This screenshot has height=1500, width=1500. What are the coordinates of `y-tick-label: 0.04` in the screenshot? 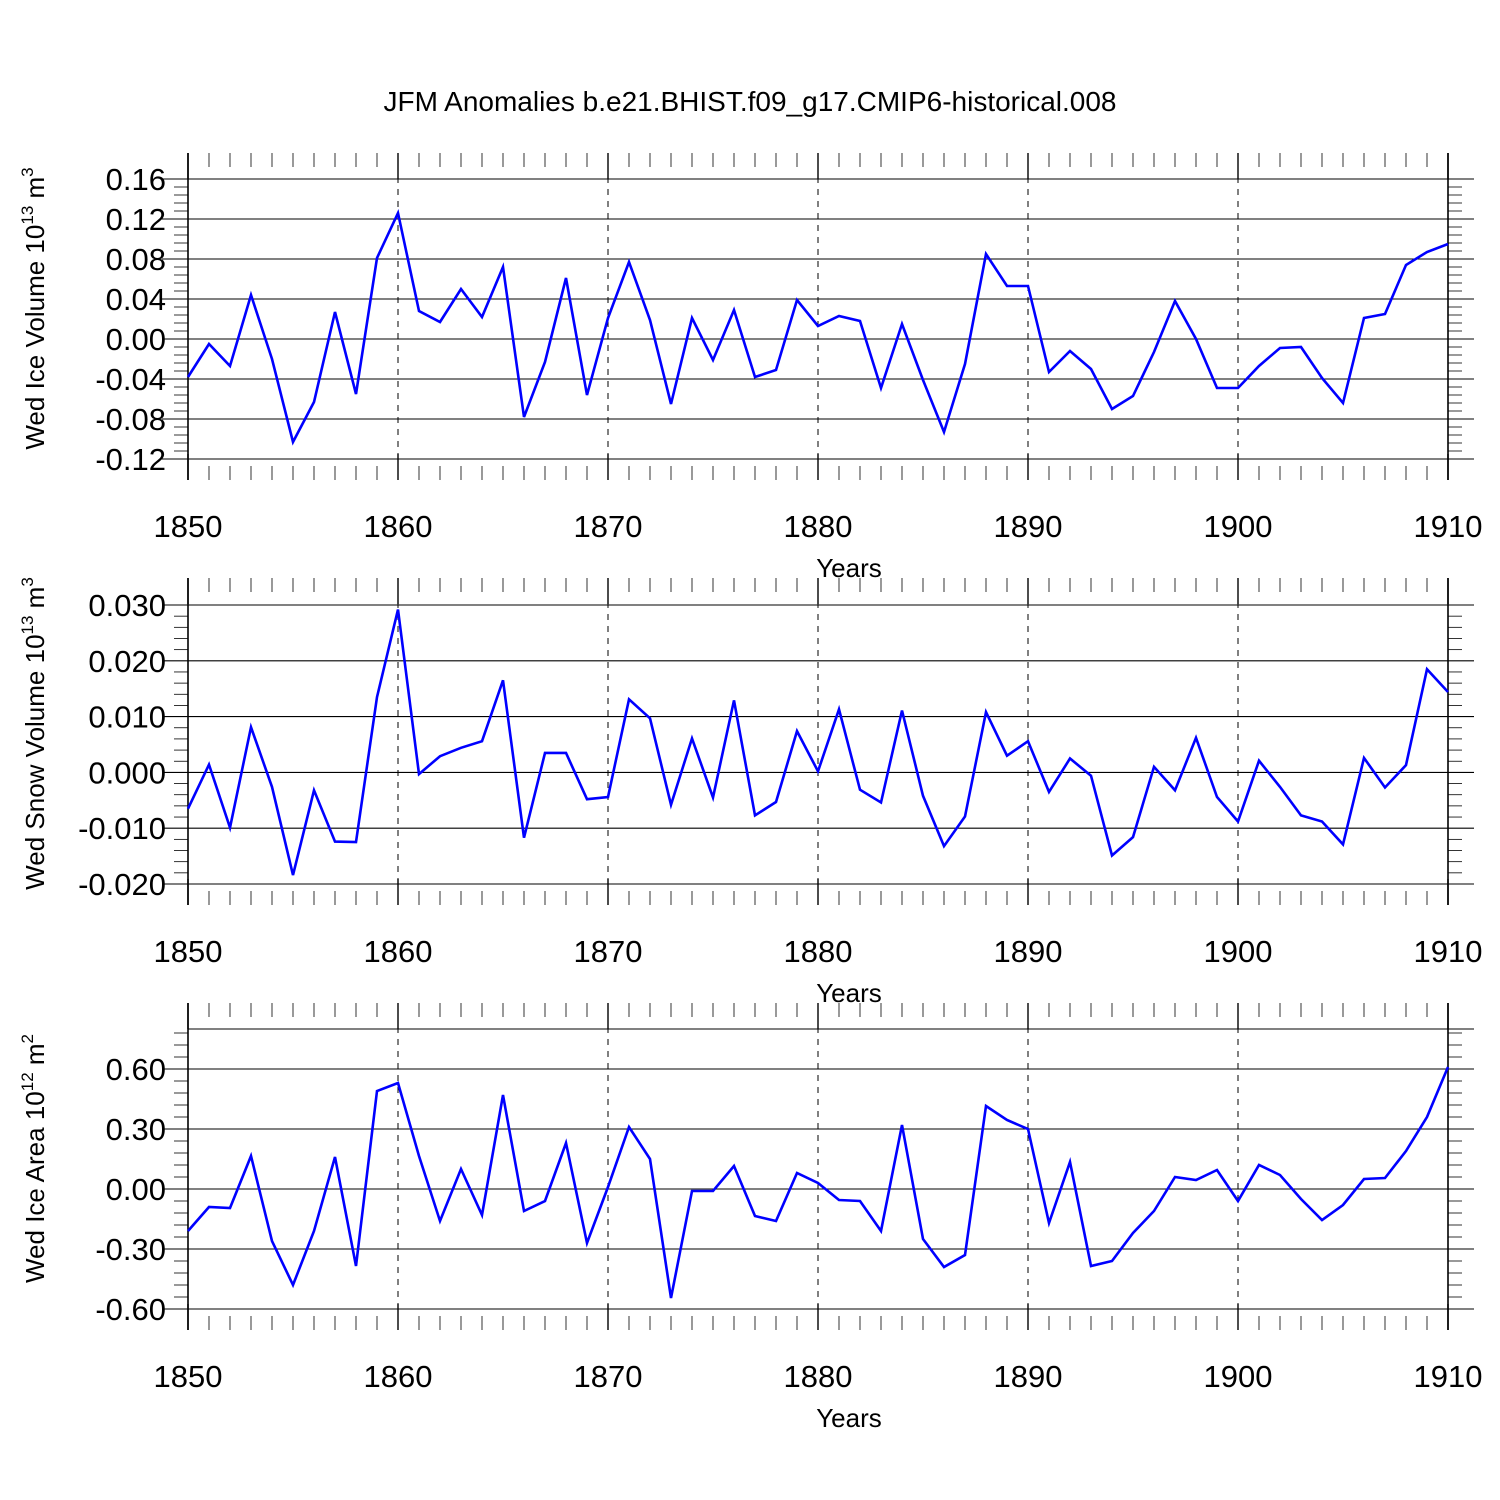 It's located at (136, 299).